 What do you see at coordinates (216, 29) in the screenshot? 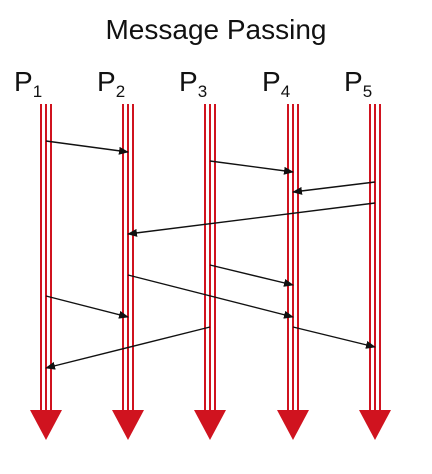
I see `diagram-title: Message Passing` at bounding box center [216, 29].